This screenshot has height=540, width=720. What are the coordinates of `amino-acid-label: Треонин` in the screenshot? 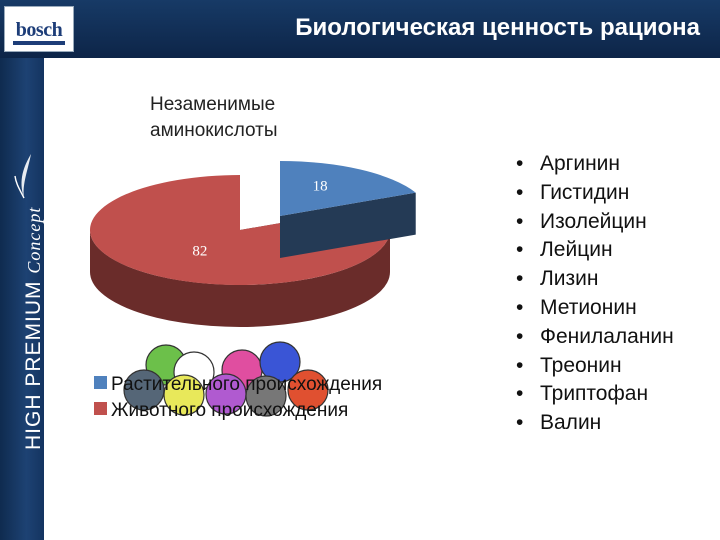 It's located at (581, 365).